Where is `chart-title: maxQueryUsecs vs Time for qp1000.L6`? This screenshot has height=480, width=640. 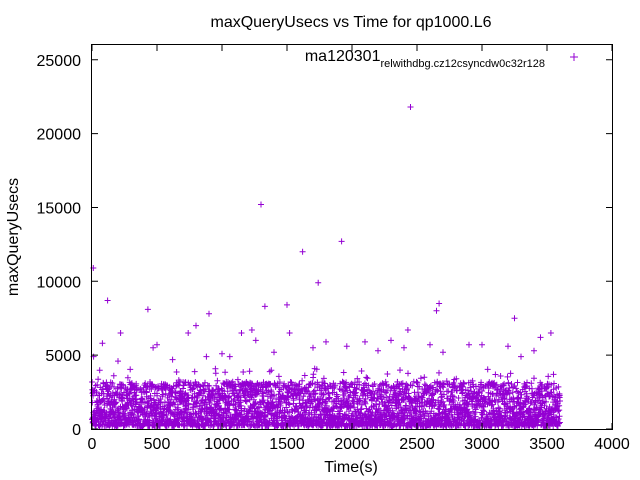
chart-title: maxQueryUsecs vs Time for qp1000.L6 is located at coordinates (350, 22).